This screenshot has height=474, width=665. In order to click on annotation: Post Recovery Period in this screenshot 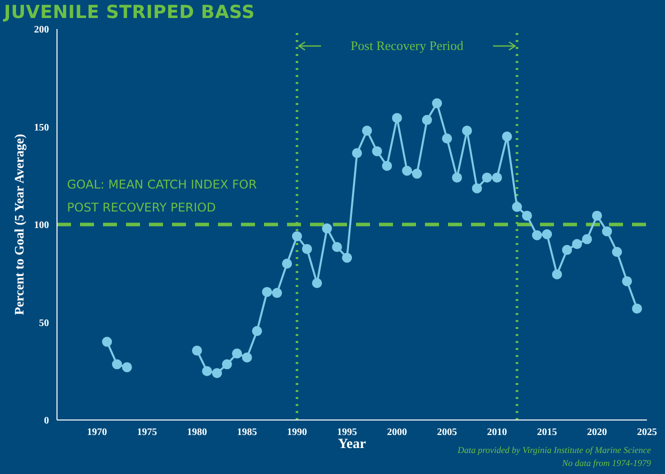, I will do `click(407, 45)`.